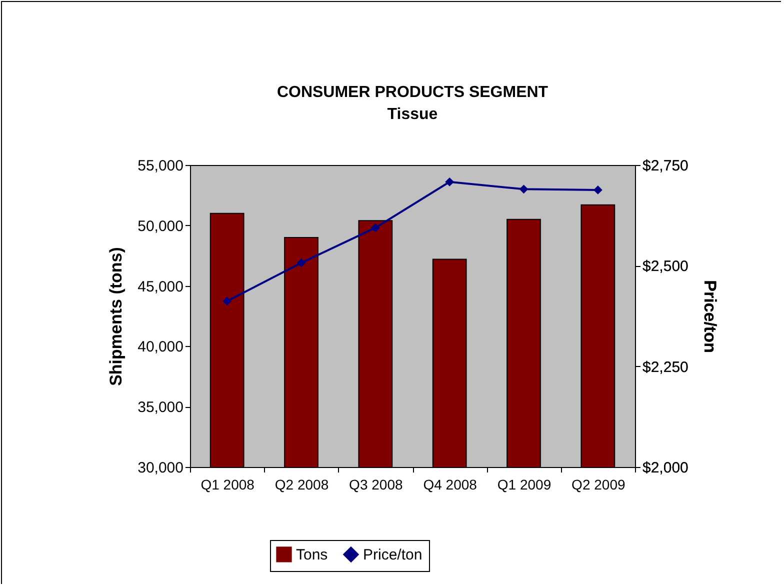 Image resolution: width=784 pixels, height=587 pixels. Describe the element at coordinates (599, 484) in the screenshot. I see `x-tick-label: Q2 2009` at that location.